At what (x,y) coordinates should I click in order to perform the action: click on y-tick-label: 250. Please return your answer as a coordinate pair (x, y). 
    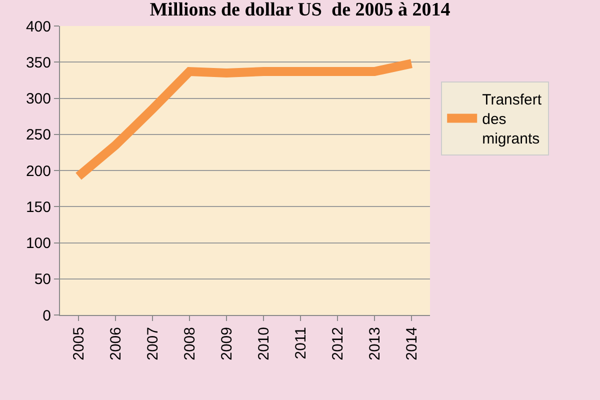
    Looking at the image, I should click on (38, 135).